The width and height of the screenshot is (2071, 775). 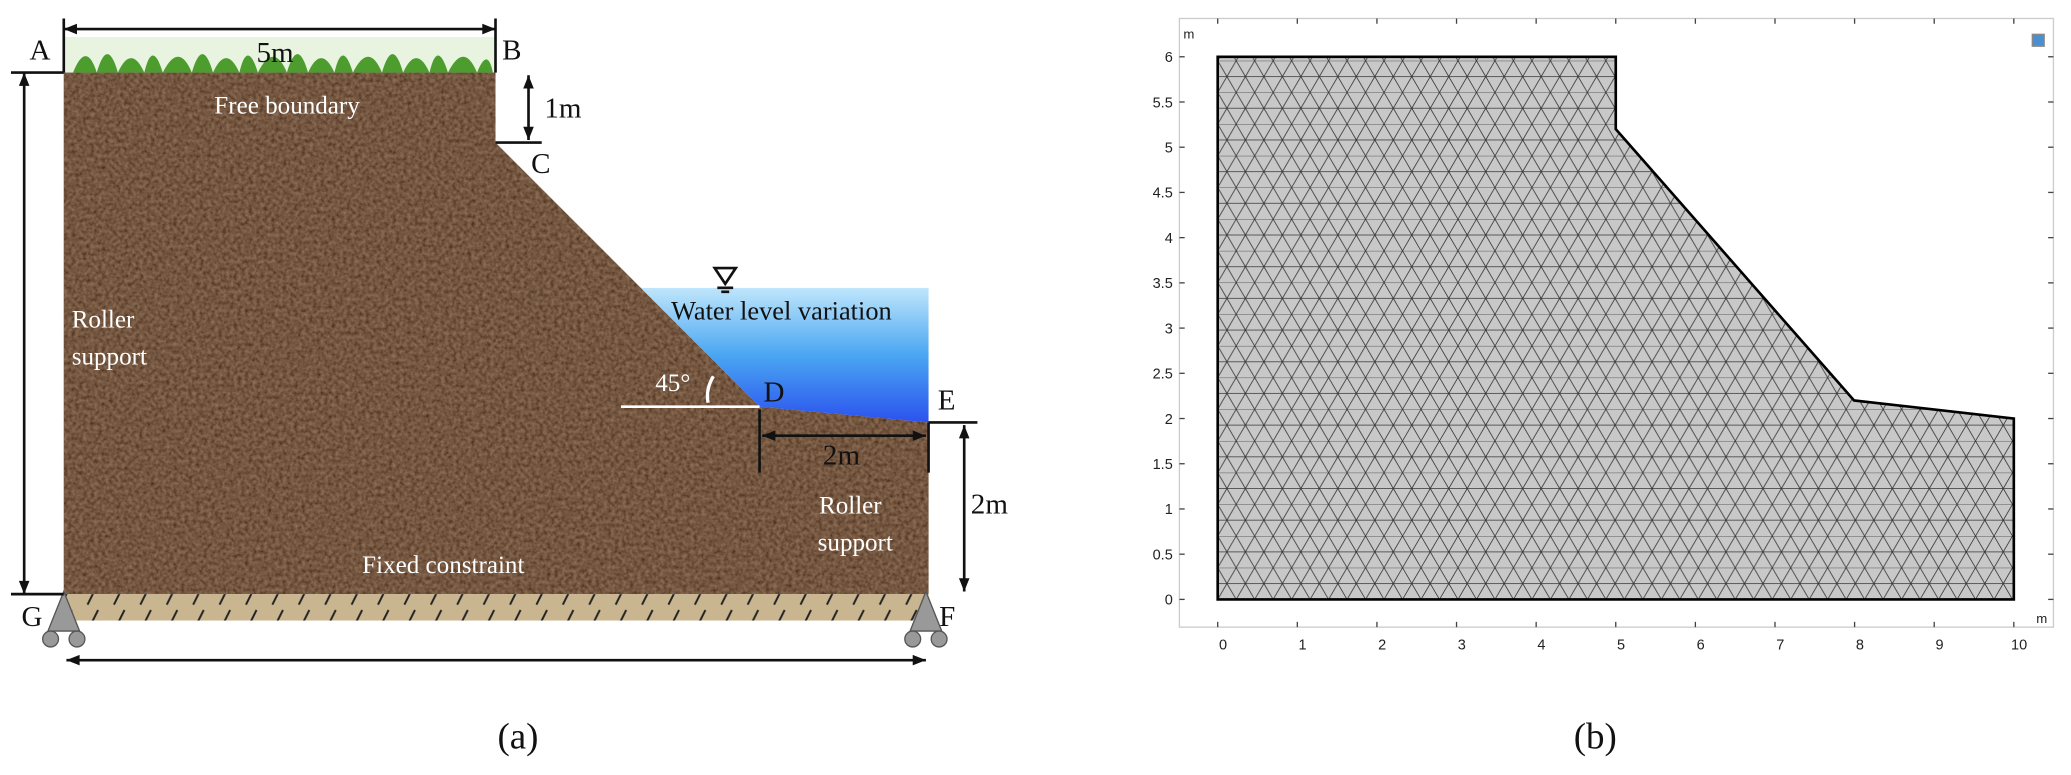 I want to click on x-tick-label: 7, so click(x=1780, y=646).